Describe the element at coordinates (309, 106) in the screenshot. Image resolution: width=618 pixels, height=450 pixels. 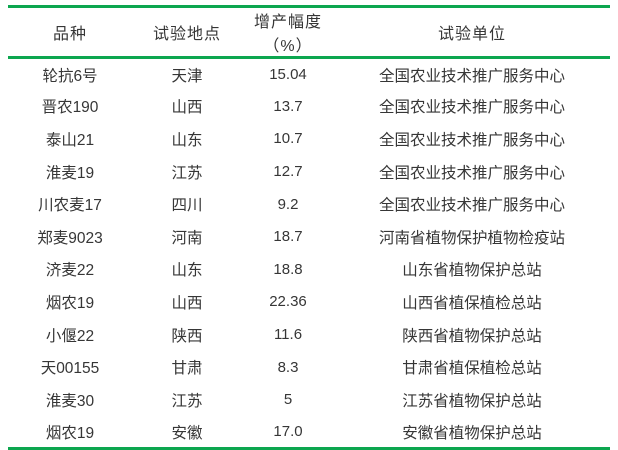
I see `table-row: 晋农190 山西 13.7 全国农业技术推广服务中心` at that location.